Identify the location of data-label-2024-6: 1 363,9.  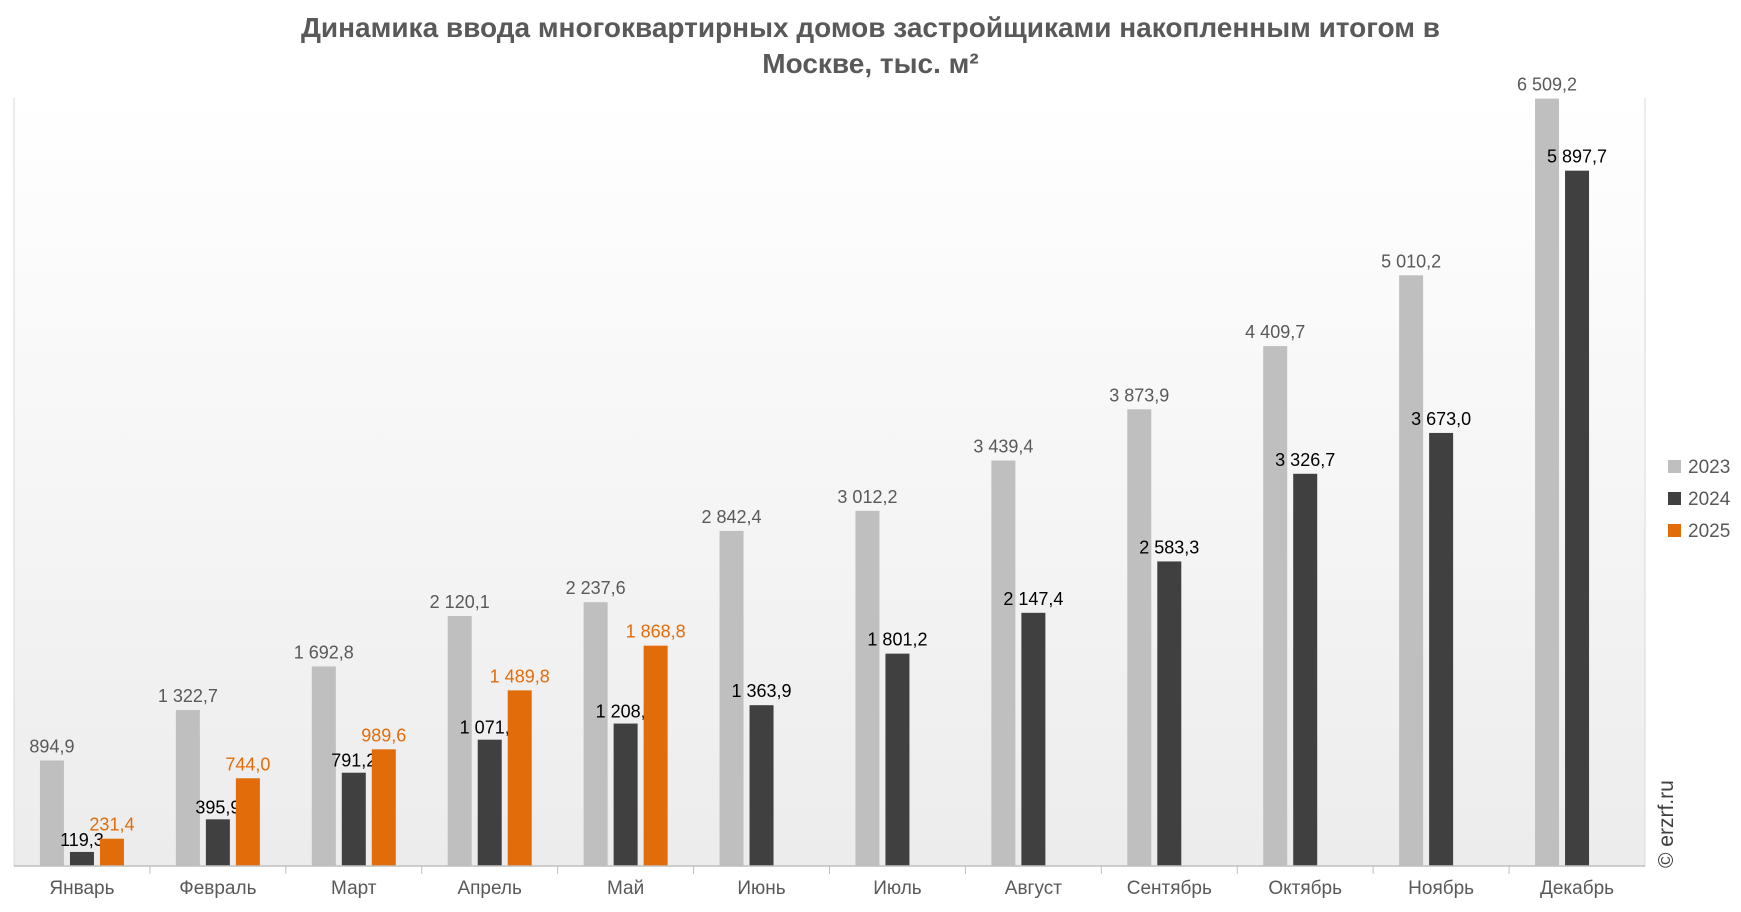
(762, 691).